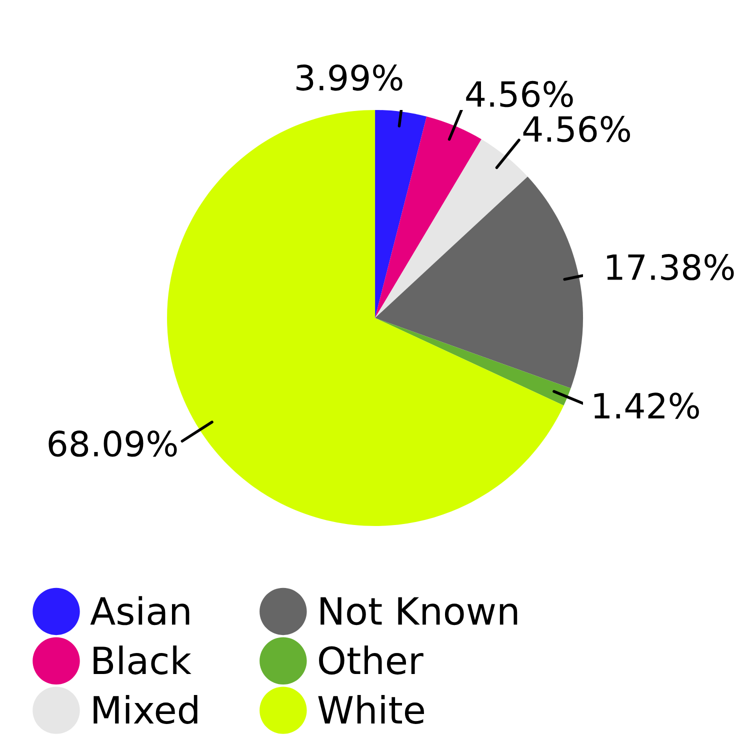 This screenshot has width=747, height=750. What do you see at coordinates (349, 77) in the screenshot?
I see `data-label: 3.99%` at bounding box center [349, 77].